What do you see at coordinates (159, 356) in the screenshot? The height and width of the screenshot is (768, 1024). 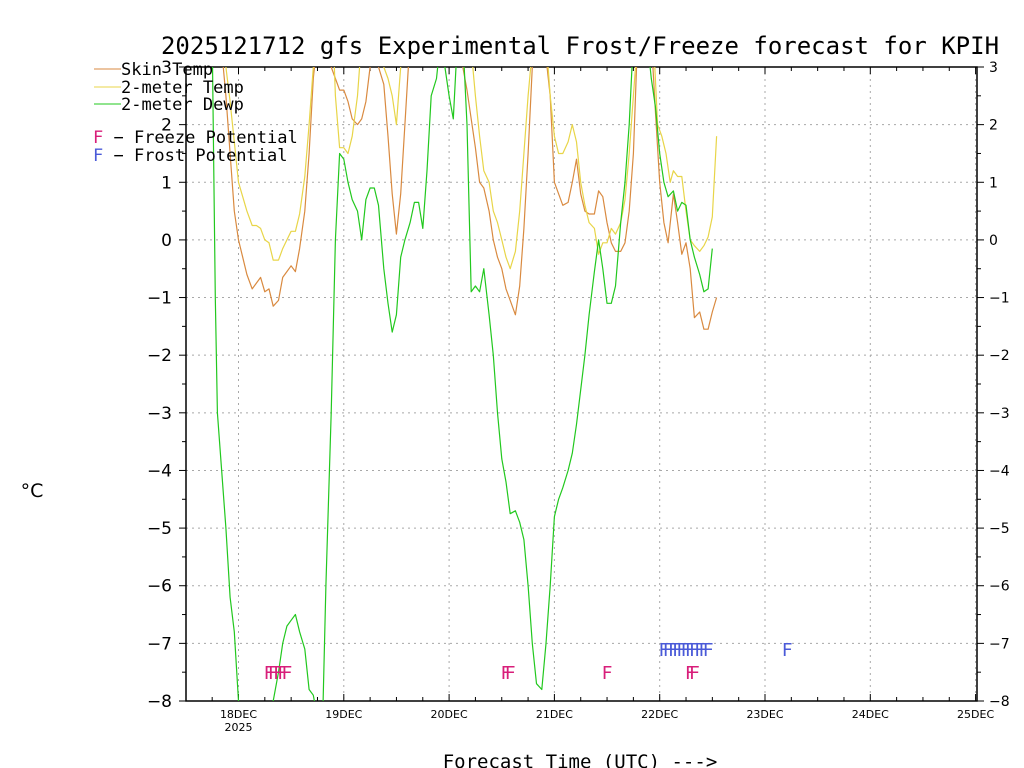 I see `y-tick-label: −2` at bounding box center [159, 356].